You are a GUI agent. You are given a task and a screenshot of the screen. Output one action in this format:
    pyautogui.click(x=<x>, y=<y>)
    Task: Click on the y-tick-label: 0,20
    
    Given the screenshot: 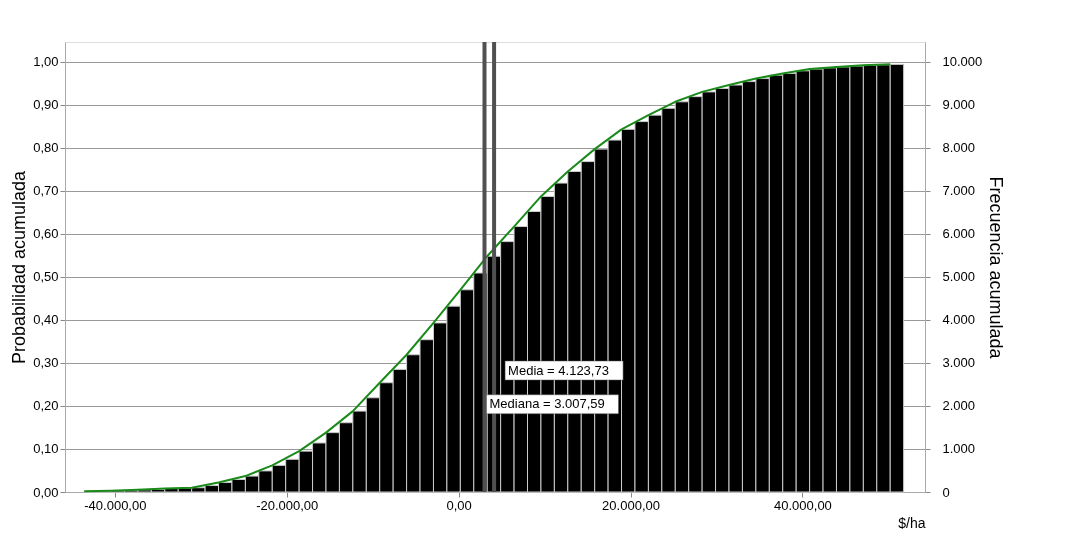 What is the action you would take?
    pyautogui.click(x=46, y=406)
    